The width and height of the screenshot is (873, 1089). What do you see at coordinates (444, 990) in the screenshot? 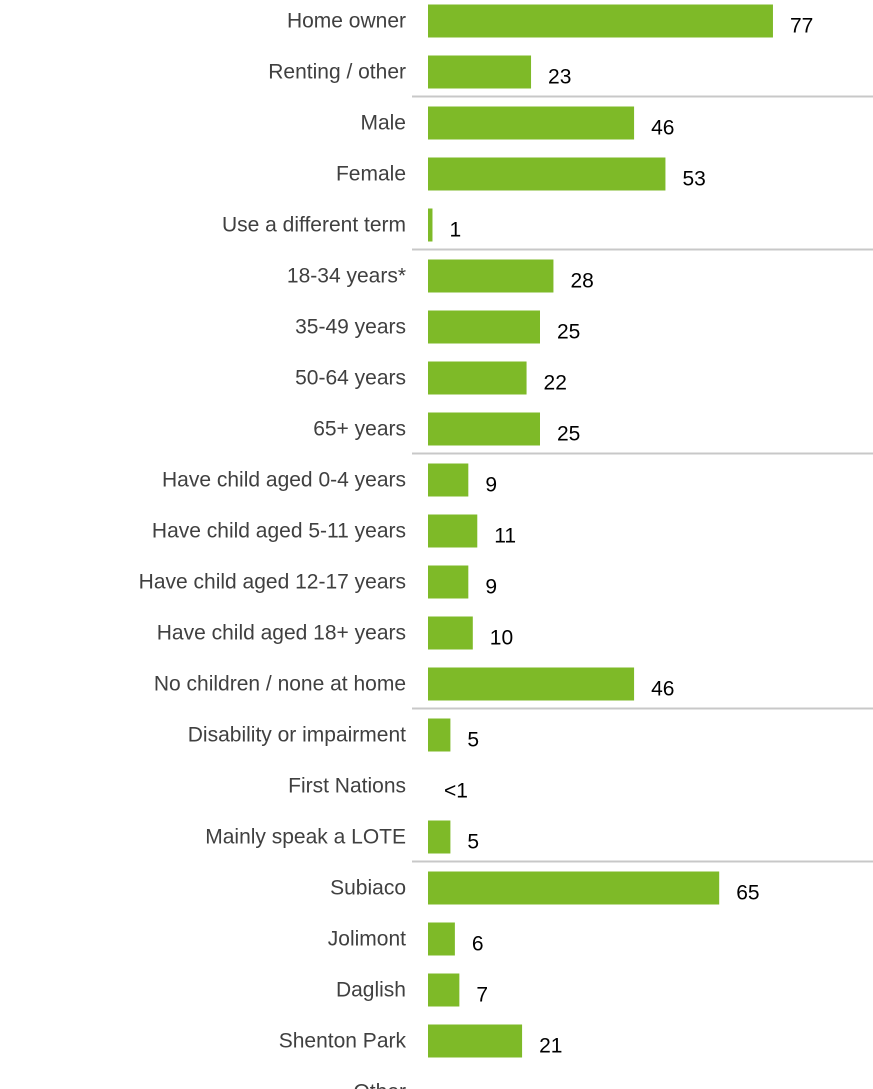
I see `bar-daglish` at bounding box center [444, 990].